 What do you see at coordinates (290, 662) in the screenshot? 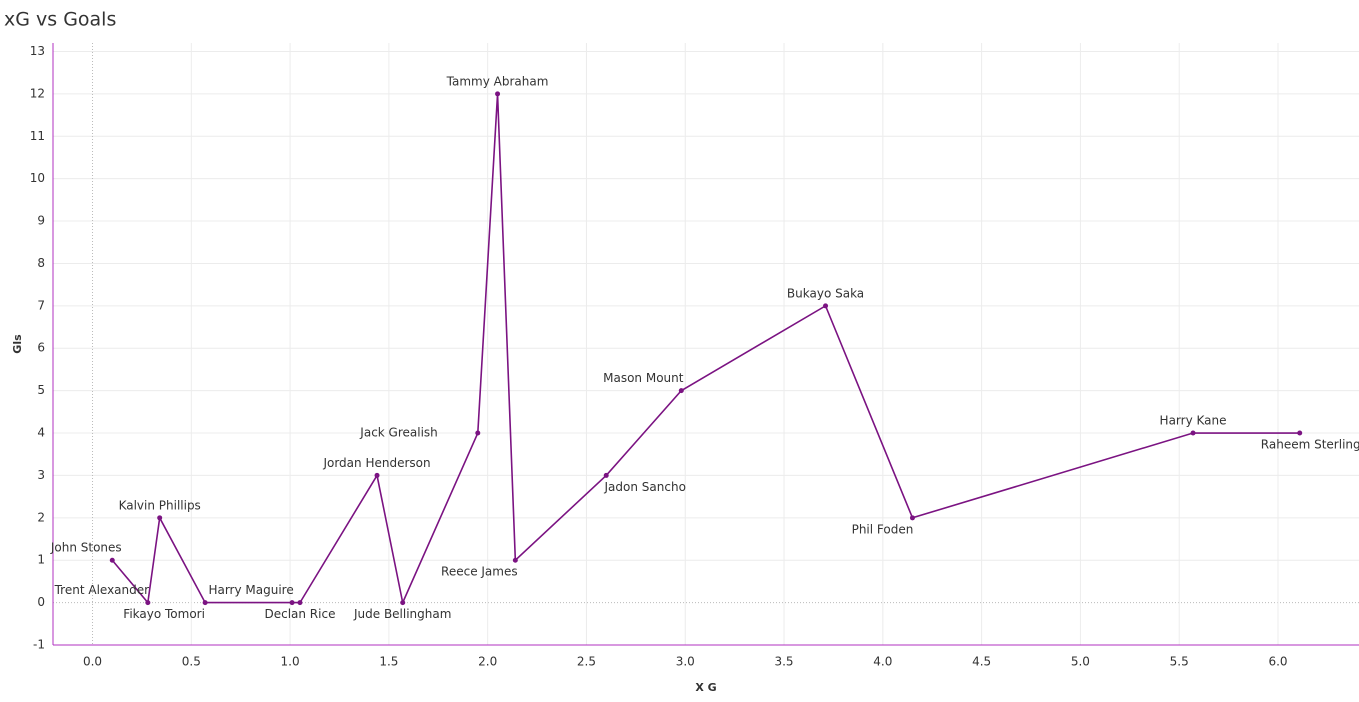
I see `x-tick-label: 1.0` at bounding box center [290, 662].